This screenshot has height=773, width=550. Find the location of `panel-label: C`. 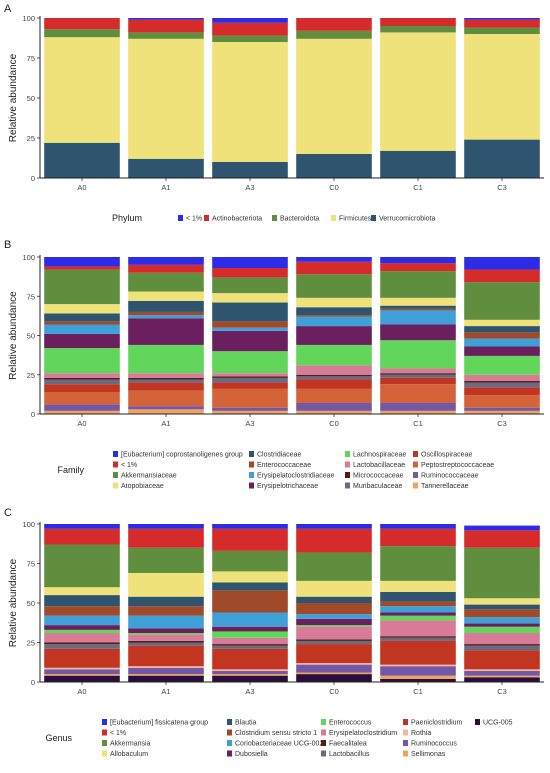

panel-label: C is located at coordinates (8, 513).